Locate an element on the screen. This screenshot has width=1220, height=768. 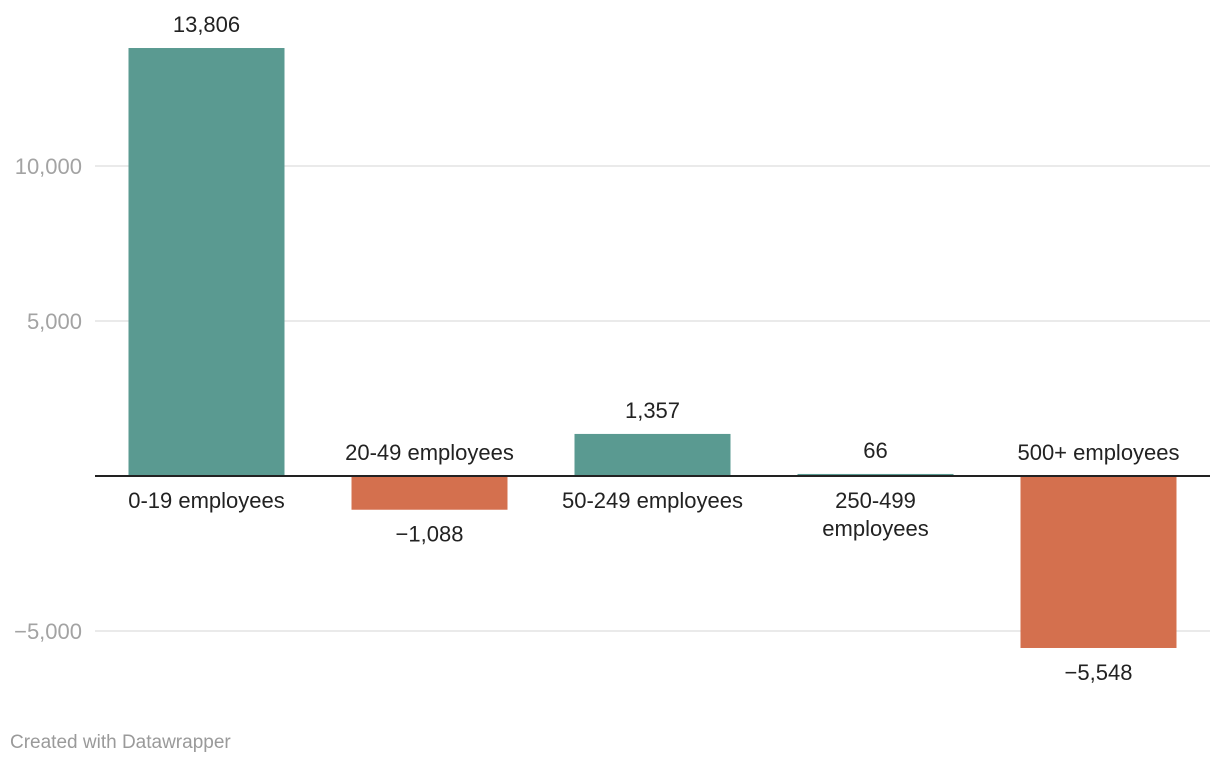
category-label: 20-49 employees is located at coordinates (429, 452).